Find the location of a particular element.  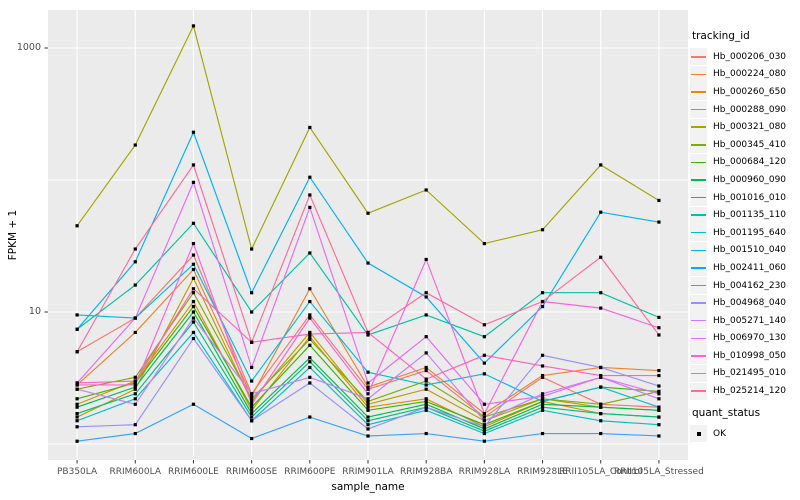

legend-label: Hb_000960_090 is located at coordinates (750, 179).